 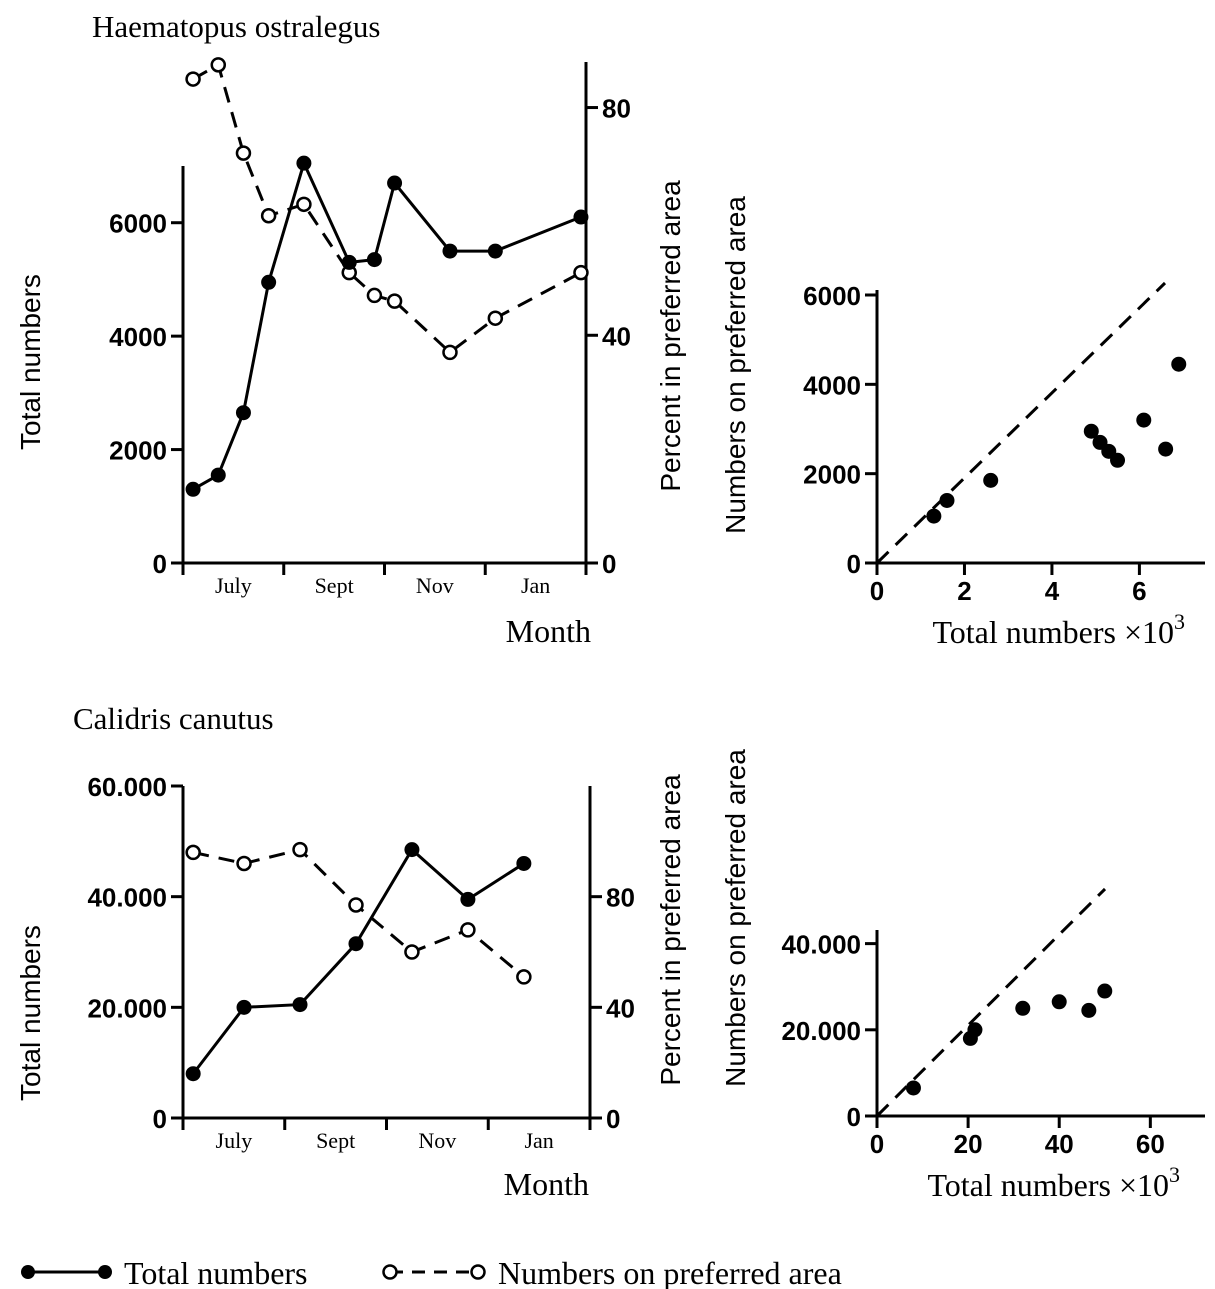 What do you see at coordinates (127, 898) in the screenshot?
I see `panel3-ytick-label: 40.000` at bounding box center [127, 898].